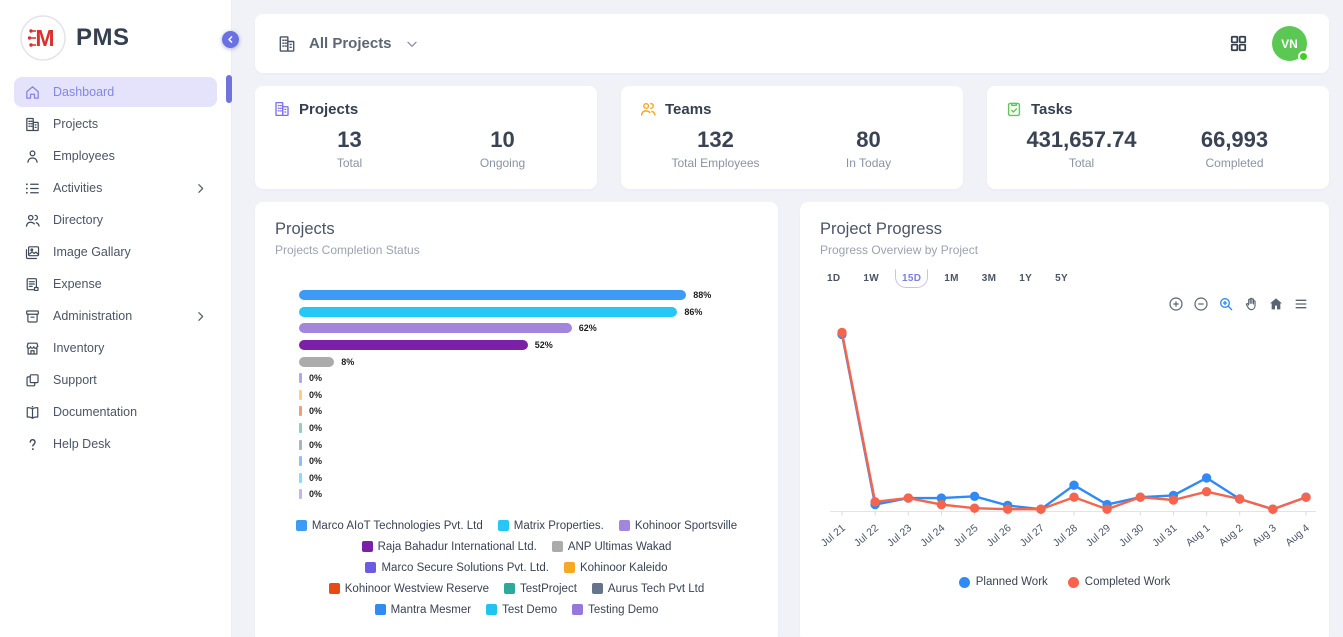 The height and width of the screenshot is (637, 1343). What do you see at coordinates (1238, 43) in the screenshot?
I see `apps-grid-icon` at bounding box center [1238, 43].